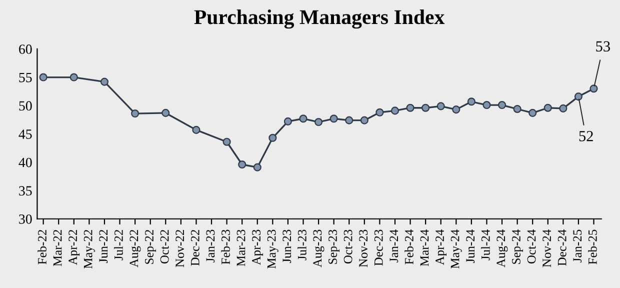 The width and height of the screenshot is (620, 288). Describe the element at coordinates (150, 247) in the screenshot. I see `x-tick-label: Sep-22` at that location.